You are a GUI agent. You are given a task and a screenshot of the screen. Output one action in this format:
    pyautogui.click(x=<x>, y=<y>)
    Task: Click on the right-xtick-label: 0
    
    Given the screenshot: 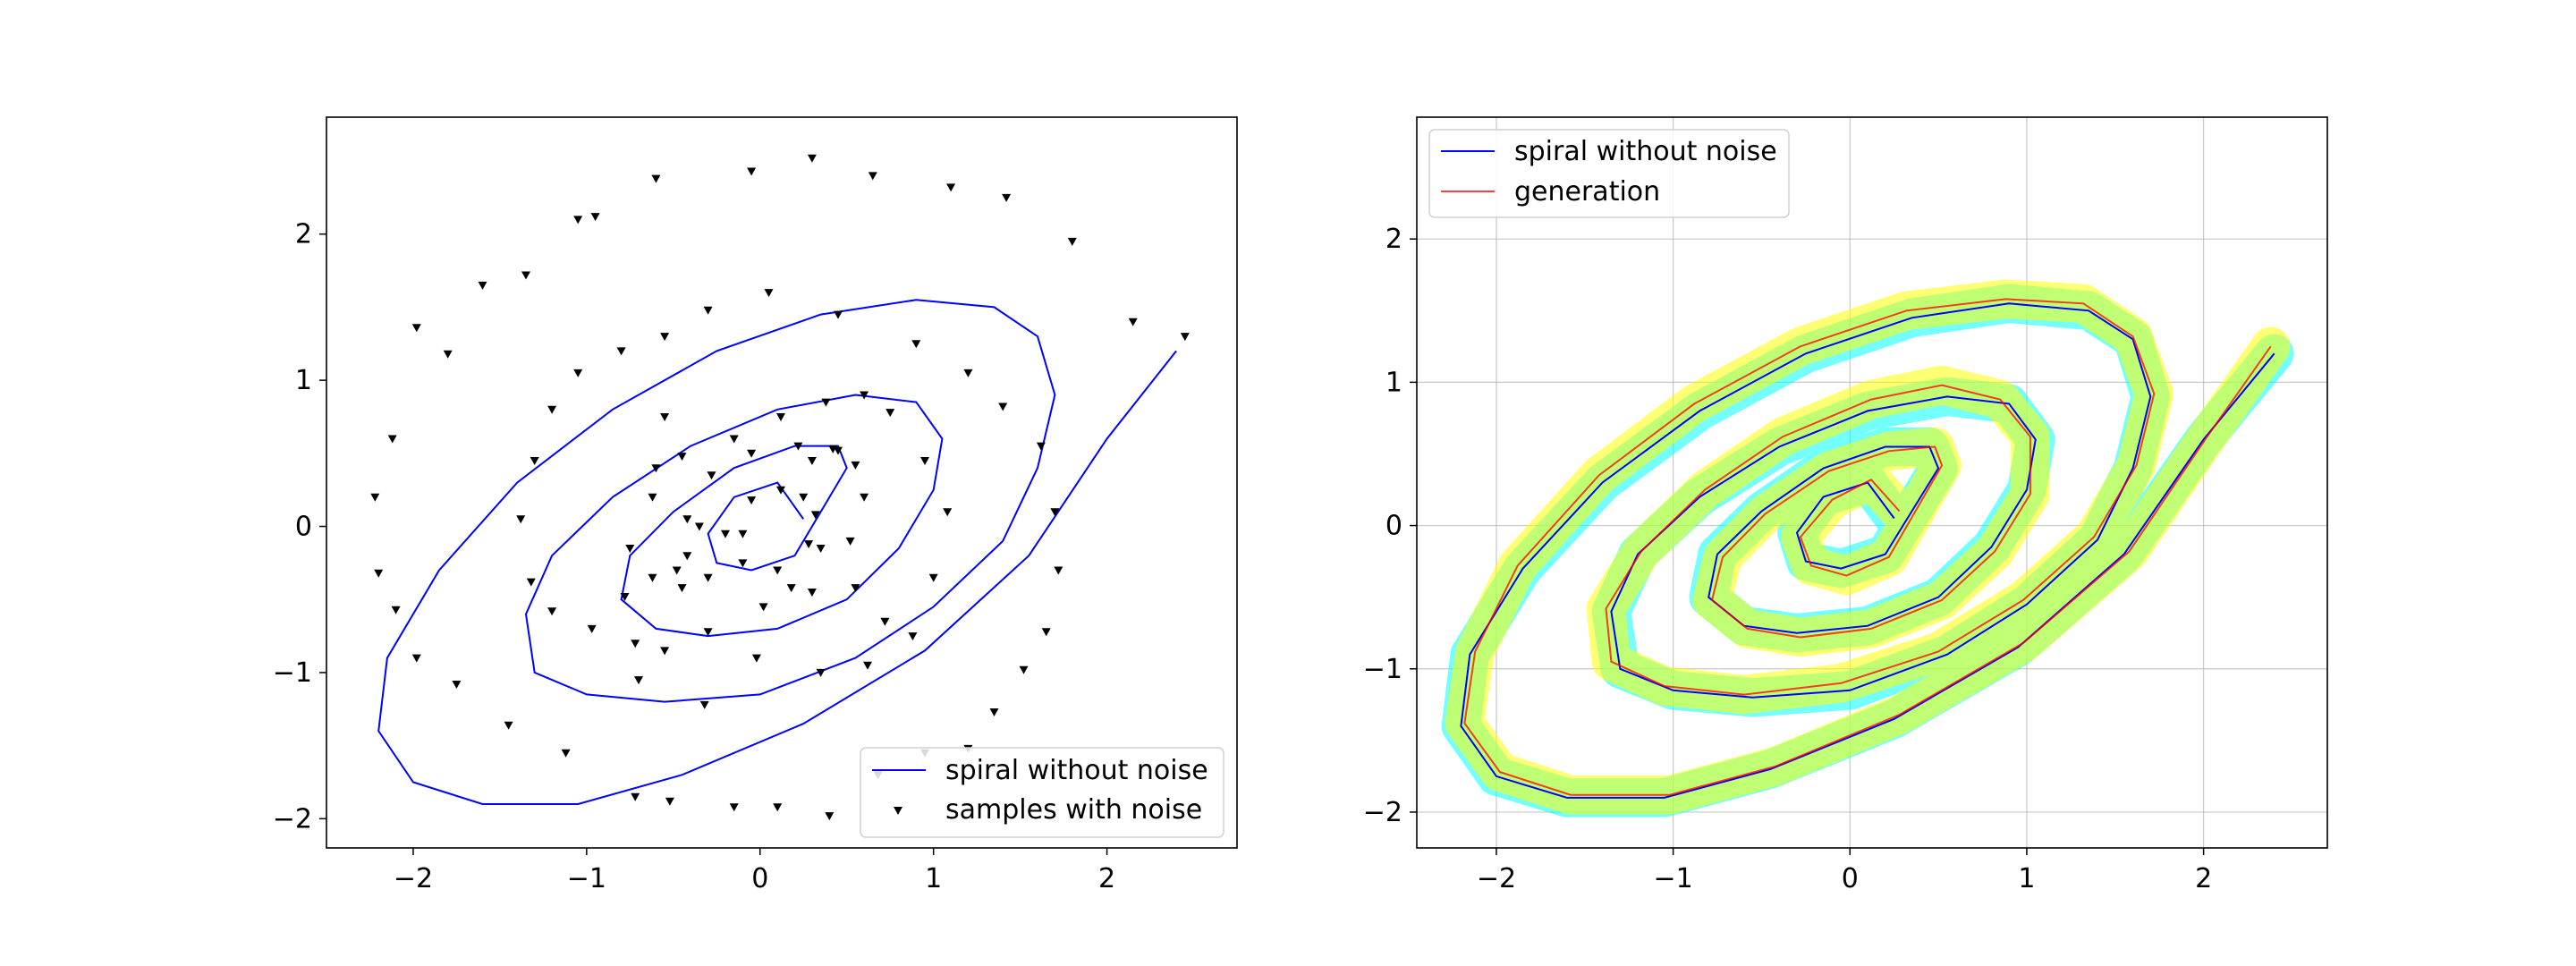 What is the action you would take?
    pyautogui.click(x=1850, y=878)
    